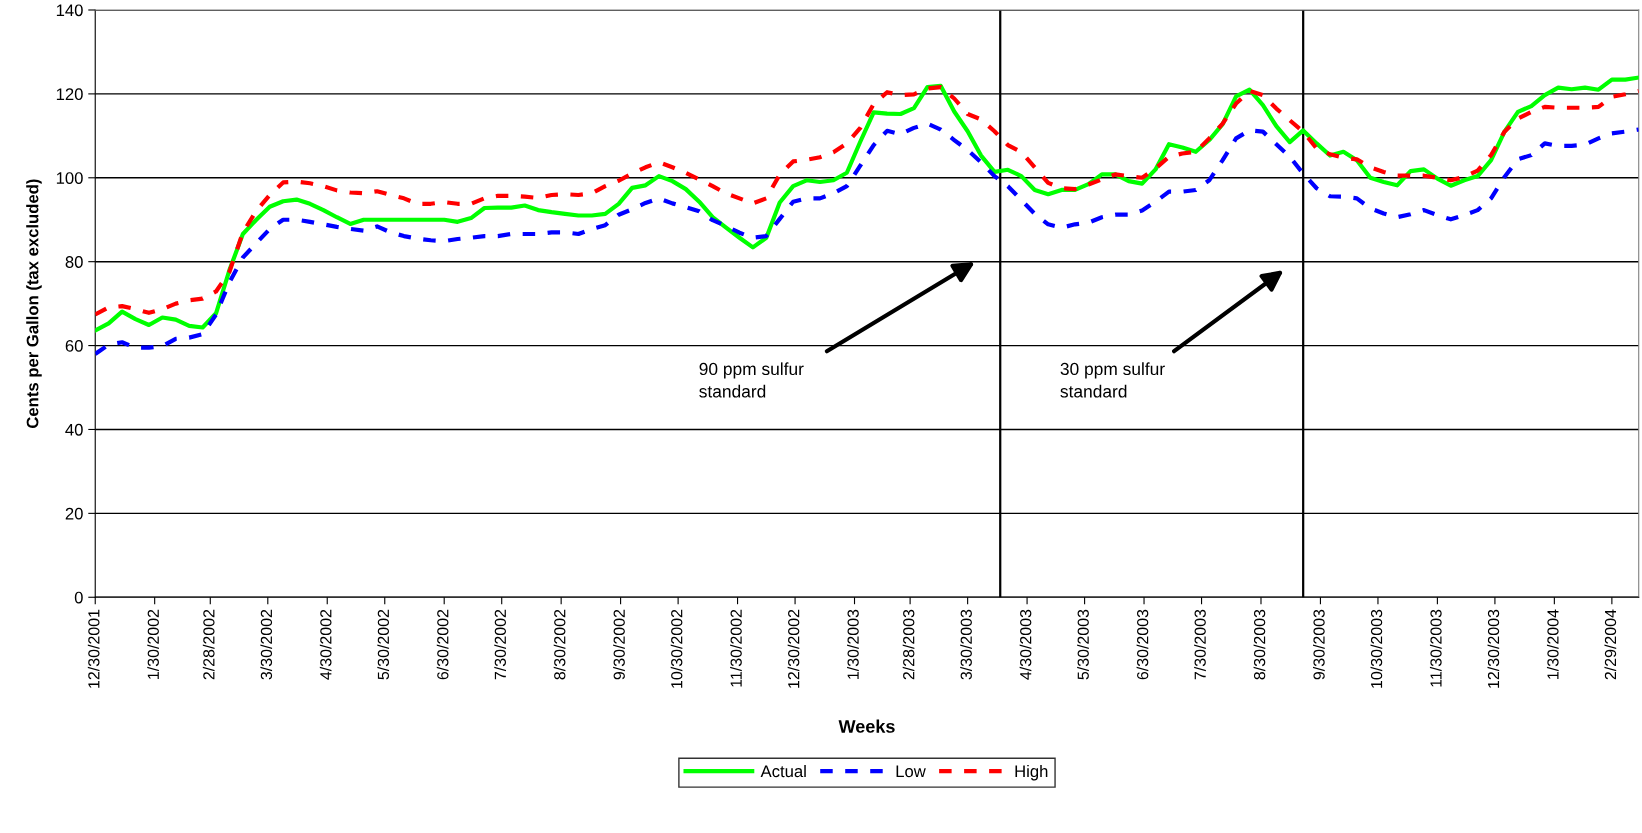  I want to click on x-tick-label: 4/30/2002, so click(325, 644).